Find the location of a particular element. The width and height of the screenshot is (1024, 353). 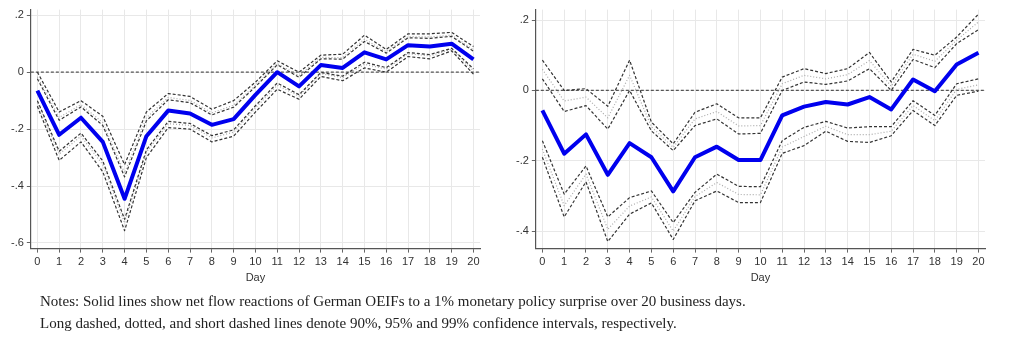

text: Long dashed, dotted, and short dashed lines denote 90%, 95% and 99% confidence intervals, respectively. is located at coordinates (359, 323).